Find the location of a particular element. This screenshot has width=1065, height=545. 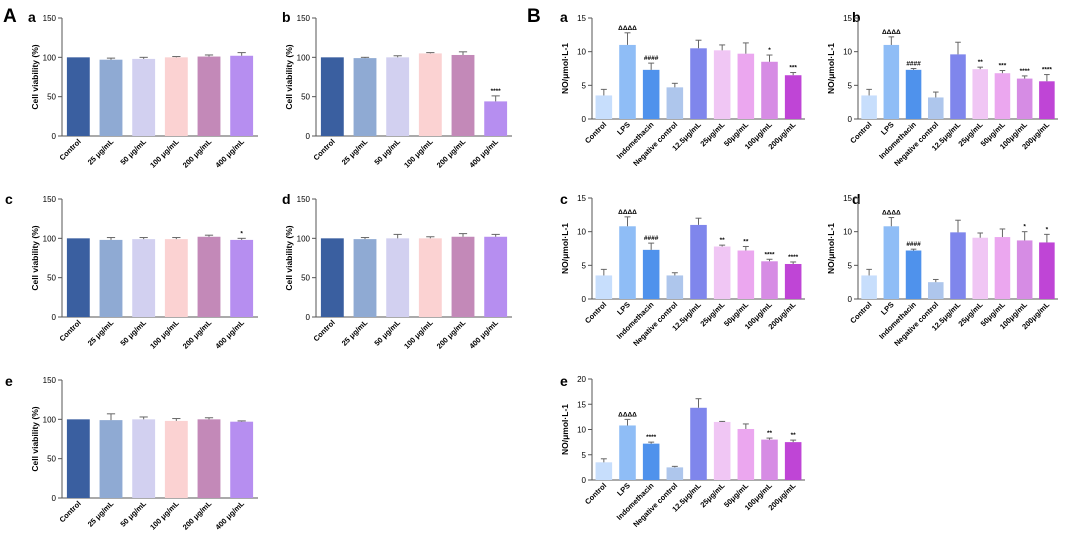

significance-label: ** is located at coordinates (981, 62).